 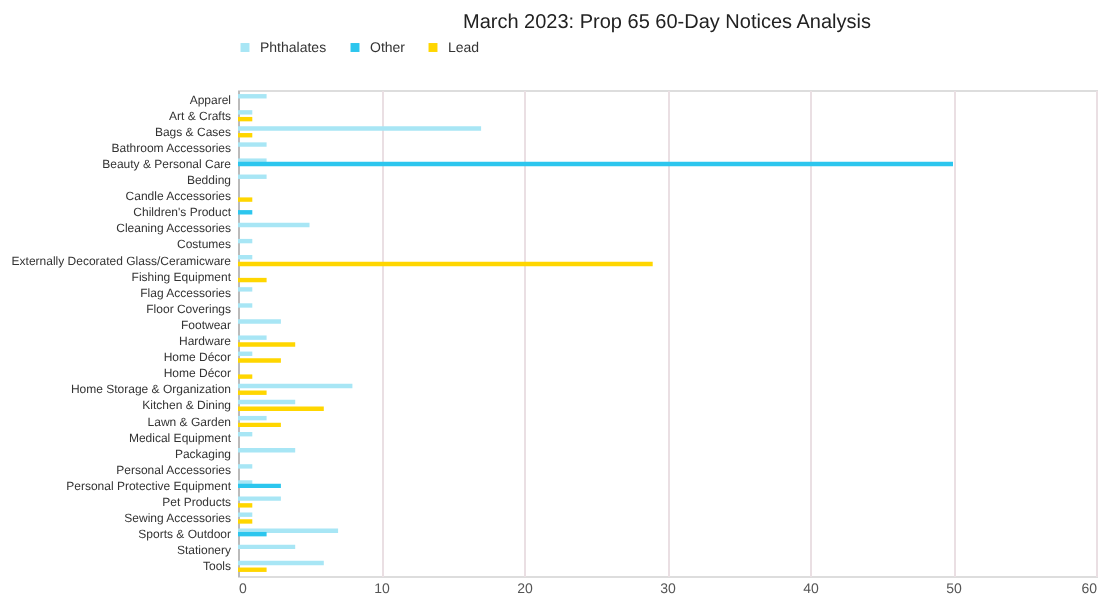 I want to click on chart-title: March 2023: Prop 65 60-Day Notices Analysis, so click(x=667, y=23).